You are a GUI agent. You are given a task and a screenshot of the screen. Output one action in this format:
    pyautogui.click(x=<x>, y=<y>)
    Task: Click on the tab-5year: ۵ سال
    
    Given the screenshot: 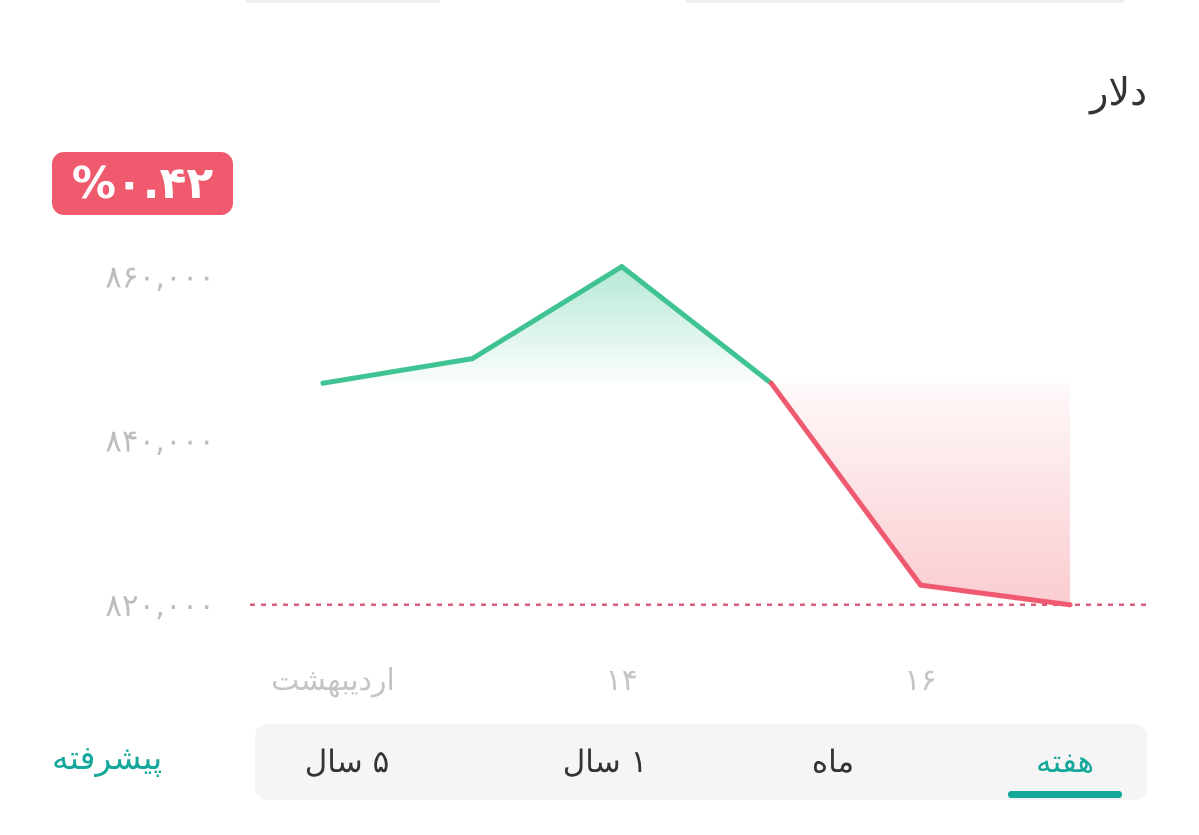 What is the action you would take?
    pyautogui.click(x=347, y=762)
    